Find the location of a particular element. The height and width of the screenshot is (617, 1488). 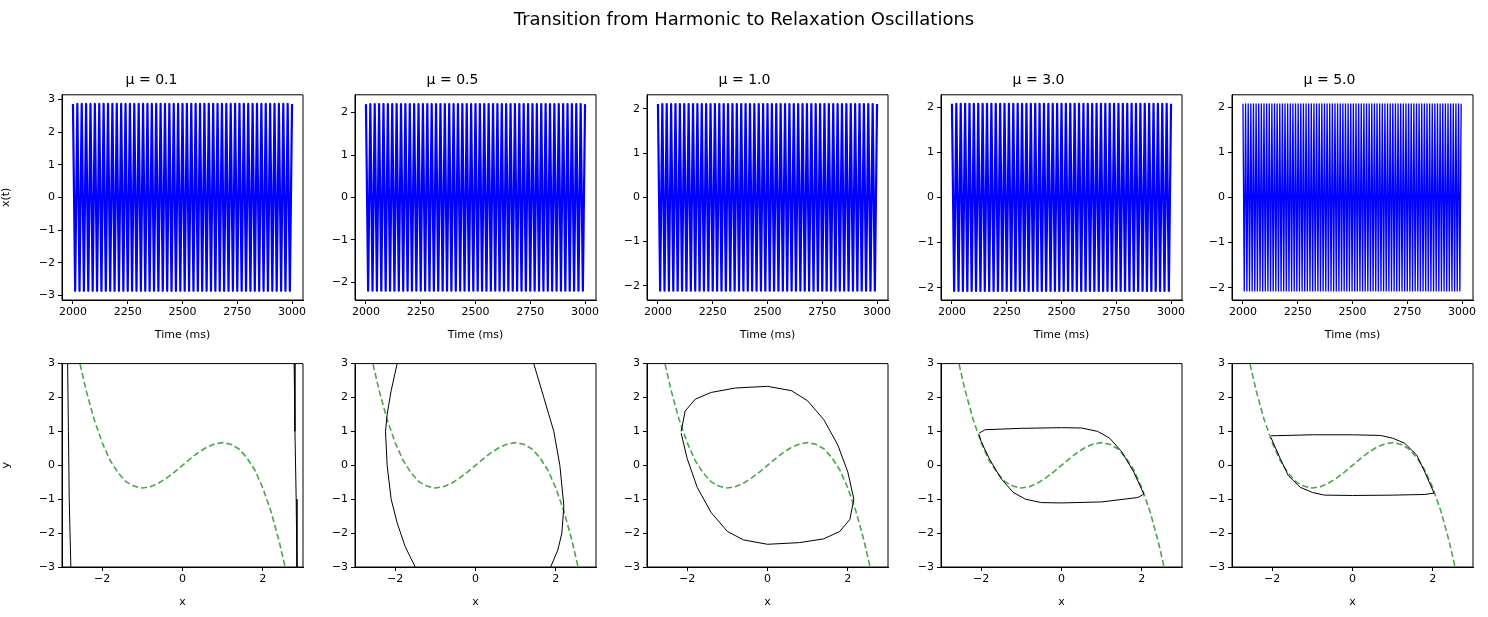

chart-title: μ = 0.5 is located at coordinates (452, 79).